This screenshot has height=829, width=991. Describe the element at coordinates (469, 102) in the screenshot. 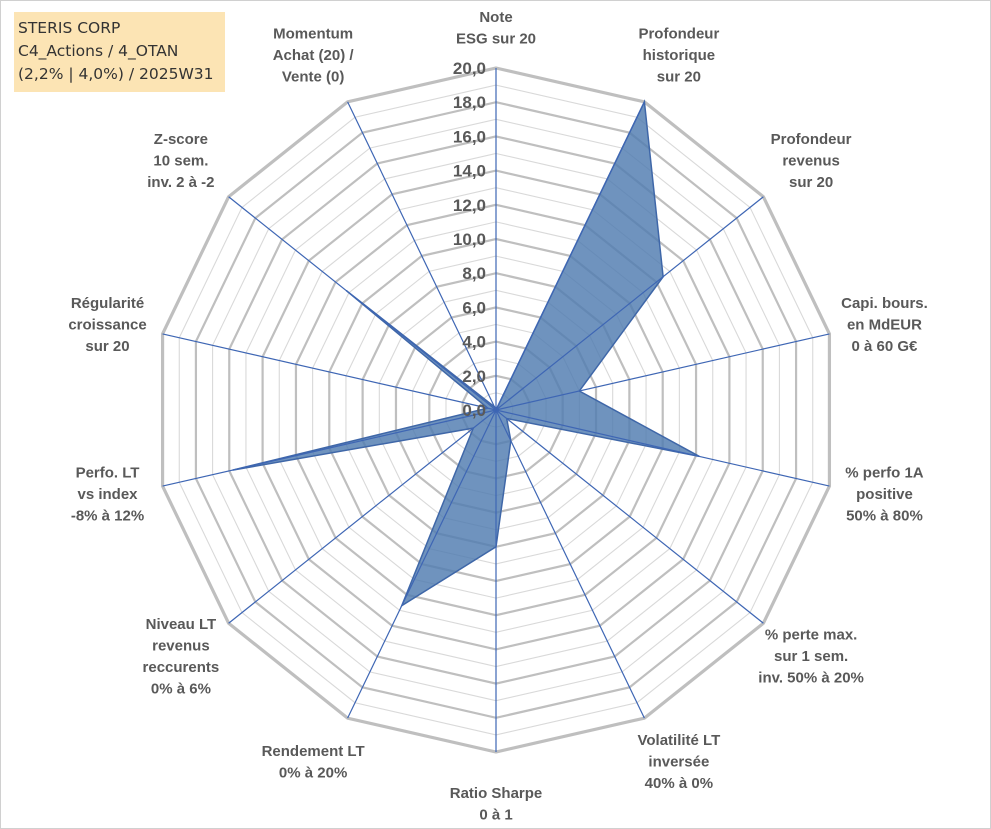

I see `tick-label: 18,0` at that location.